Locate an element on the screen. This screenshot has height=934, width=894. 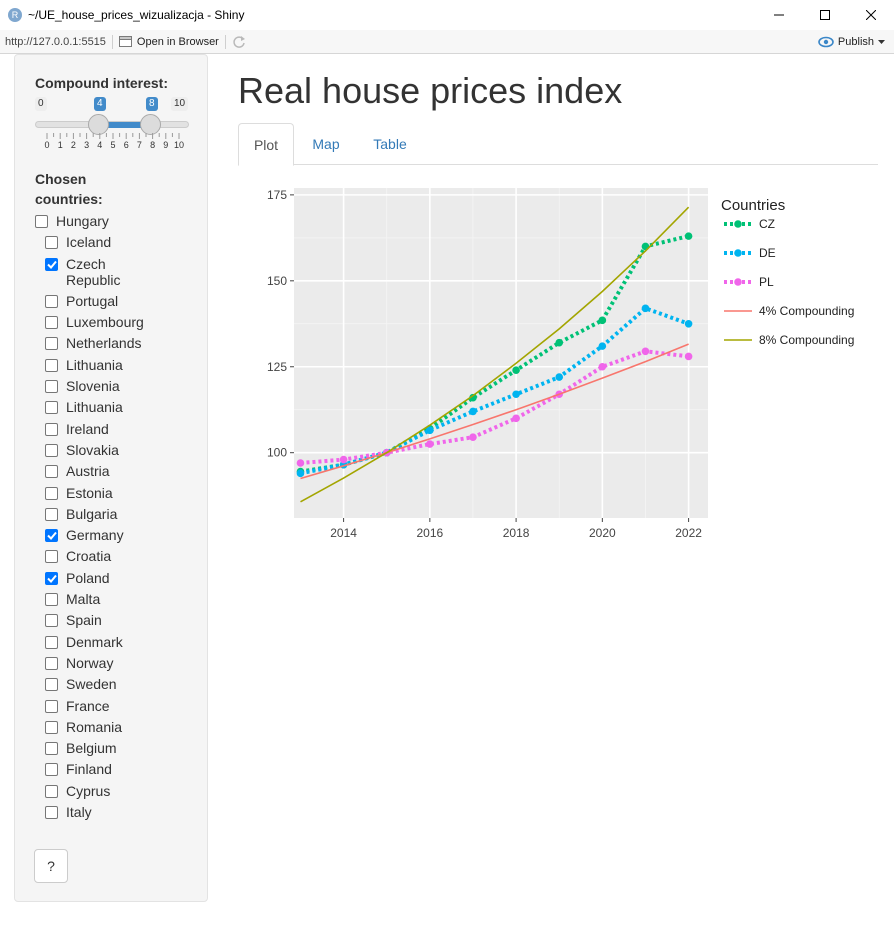
country-checkbox-item: Belgium is located at coordinates (121, 748).